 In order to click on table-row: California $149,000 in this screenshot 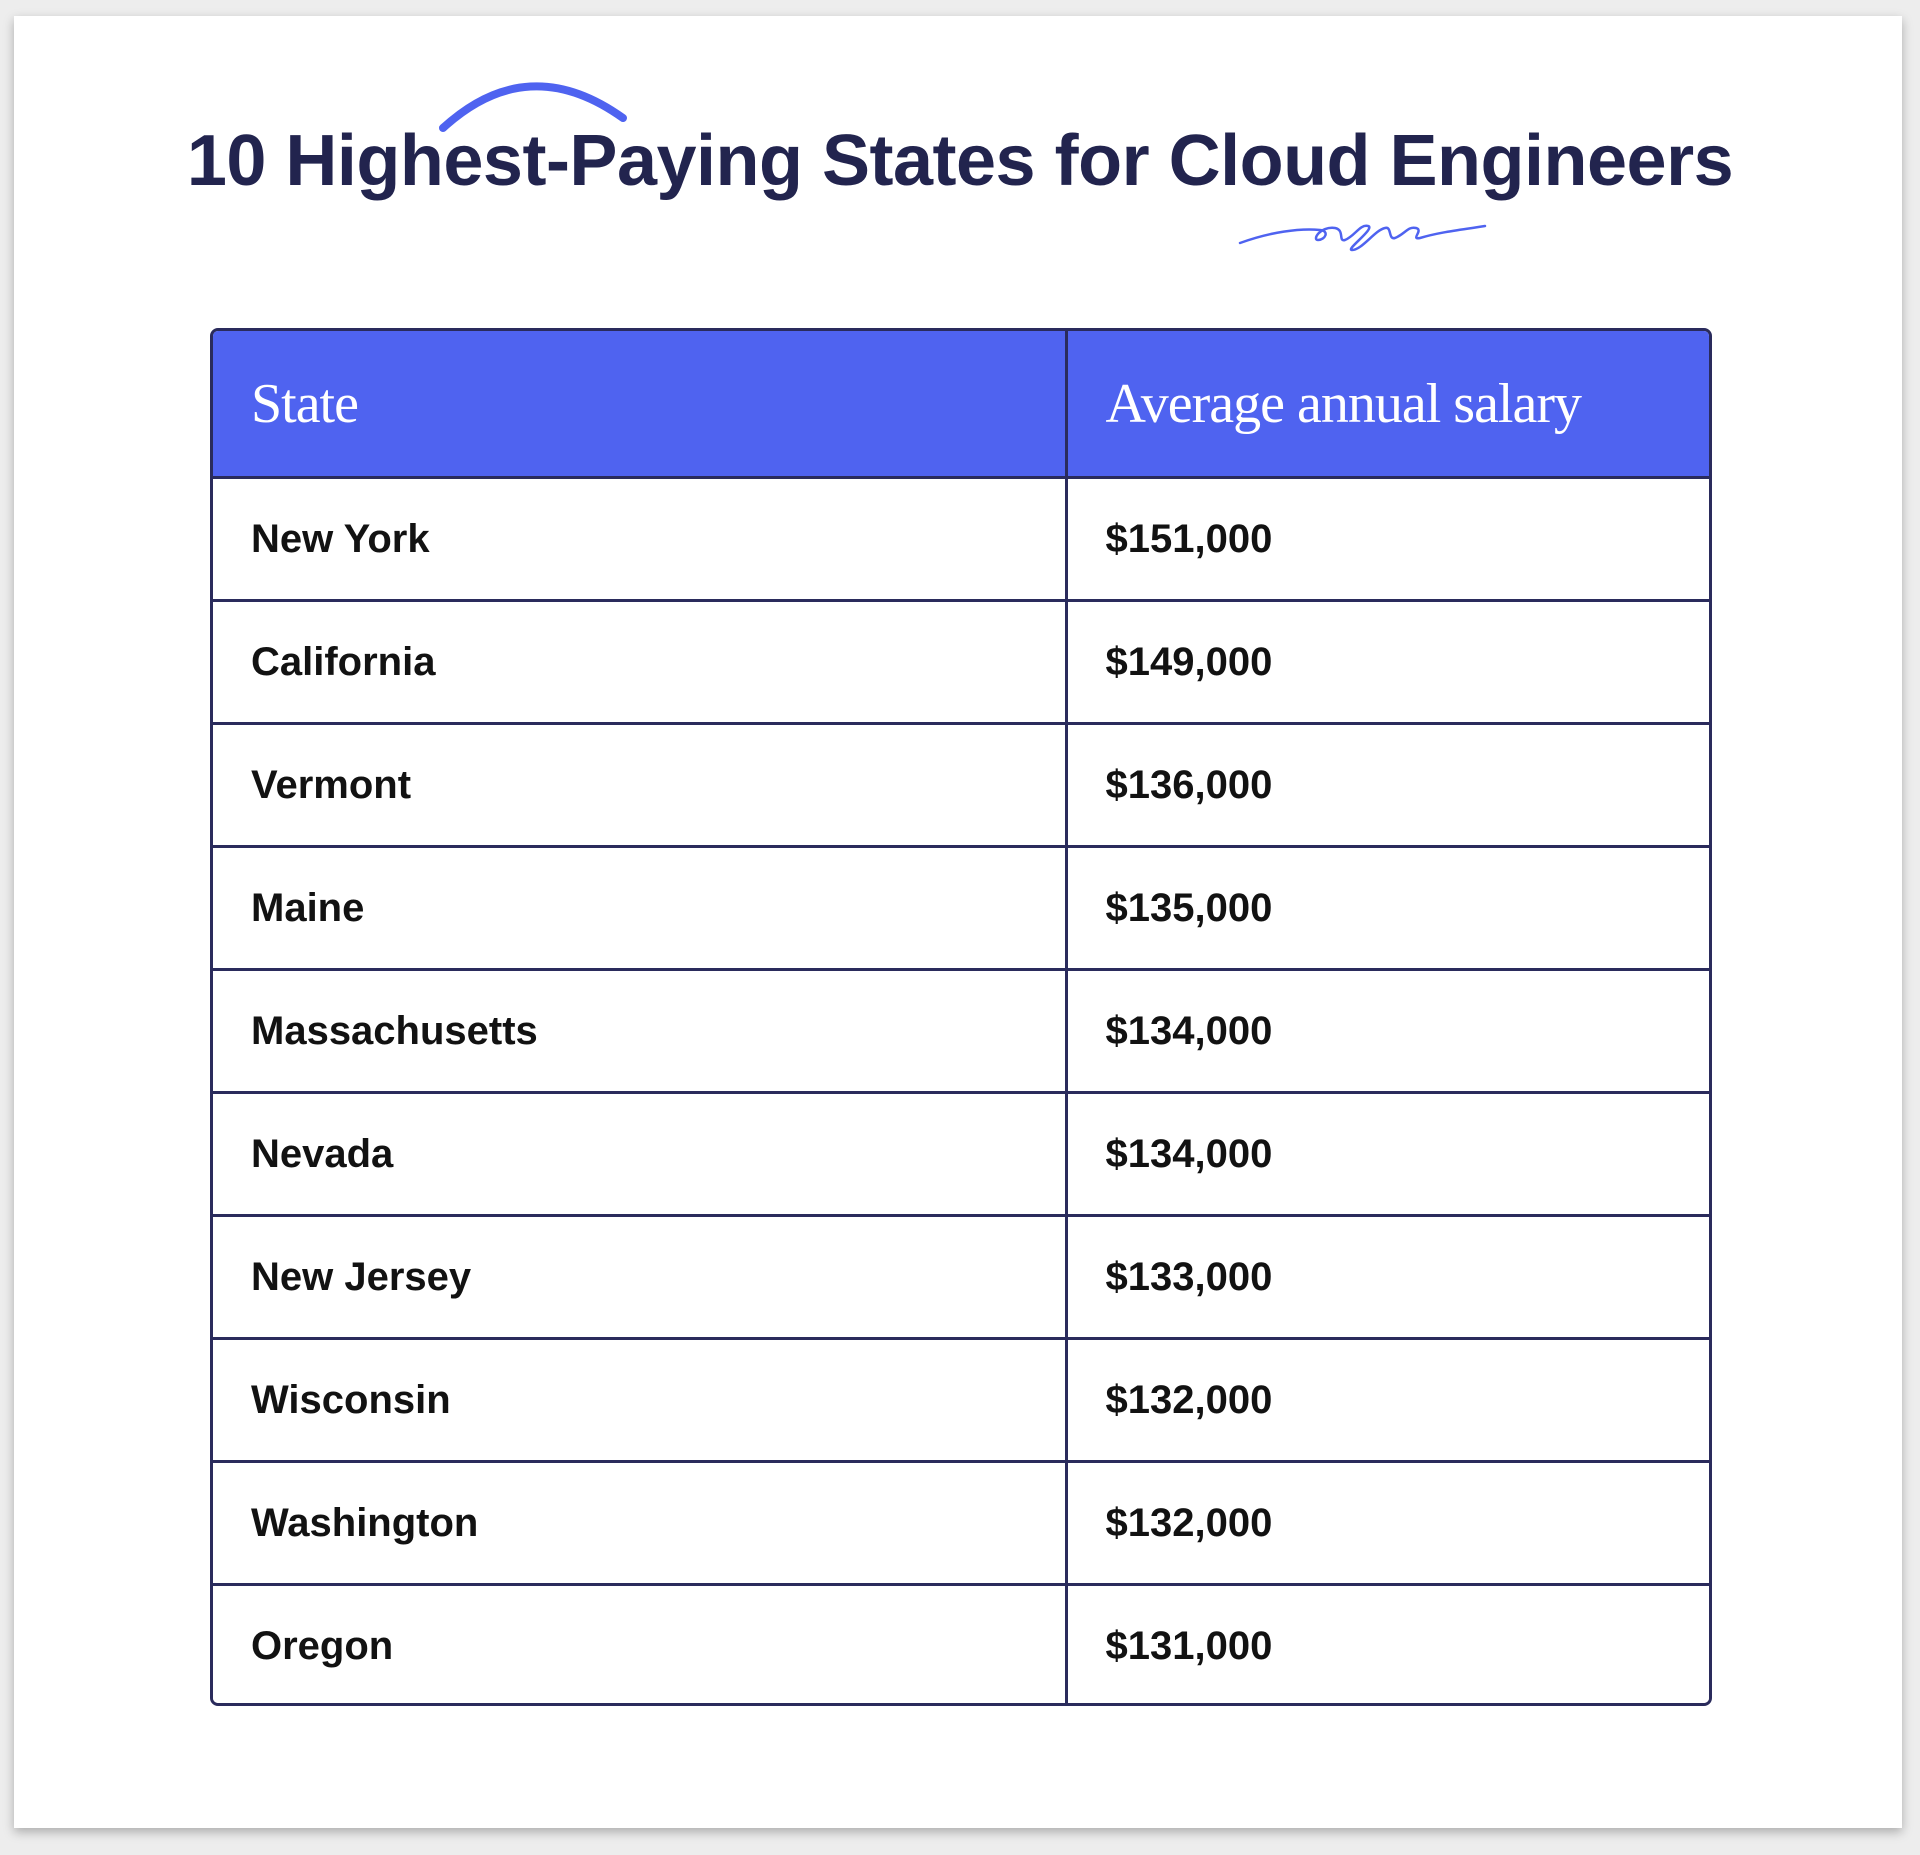, I will do `click(961, 662)`.